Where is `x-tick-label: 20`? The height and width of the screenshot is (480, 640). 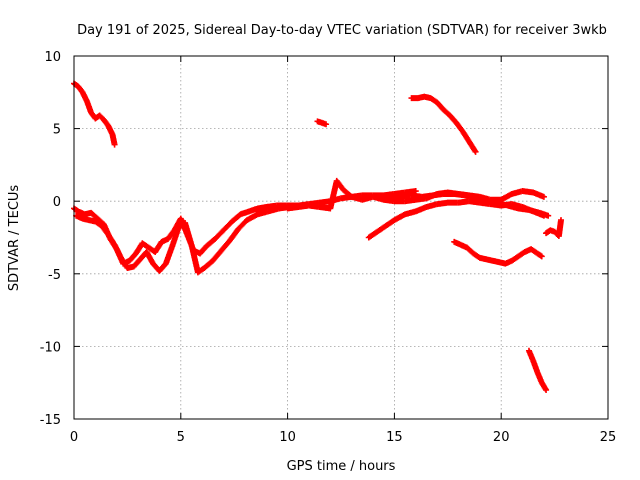 x-tick-label: 20 is located at coordinates (501, 437).